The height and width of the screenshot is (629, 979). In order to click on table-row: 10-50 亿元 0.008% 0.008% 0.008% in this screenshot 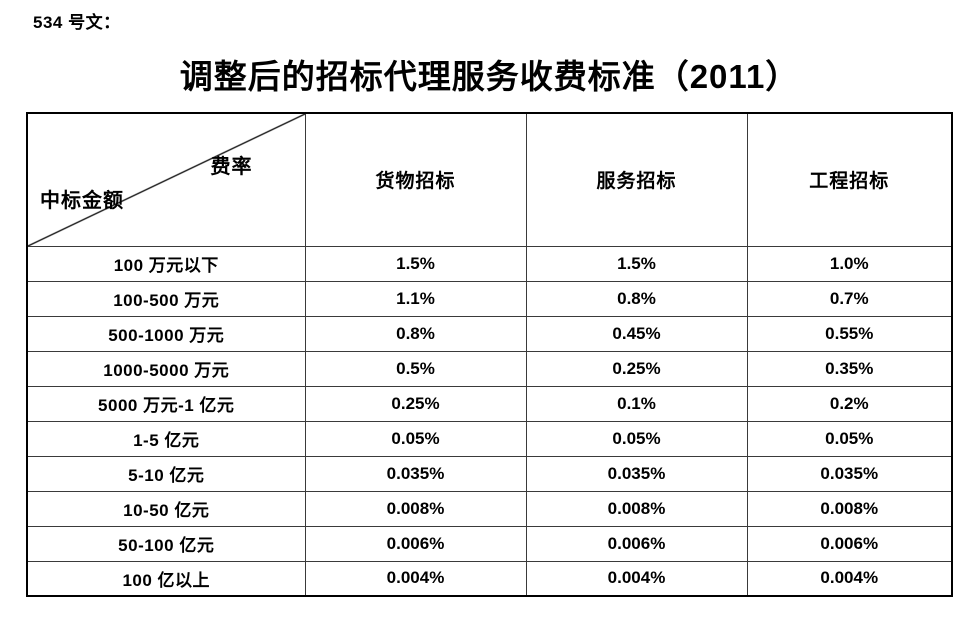, I will do `click(489, 508)`.